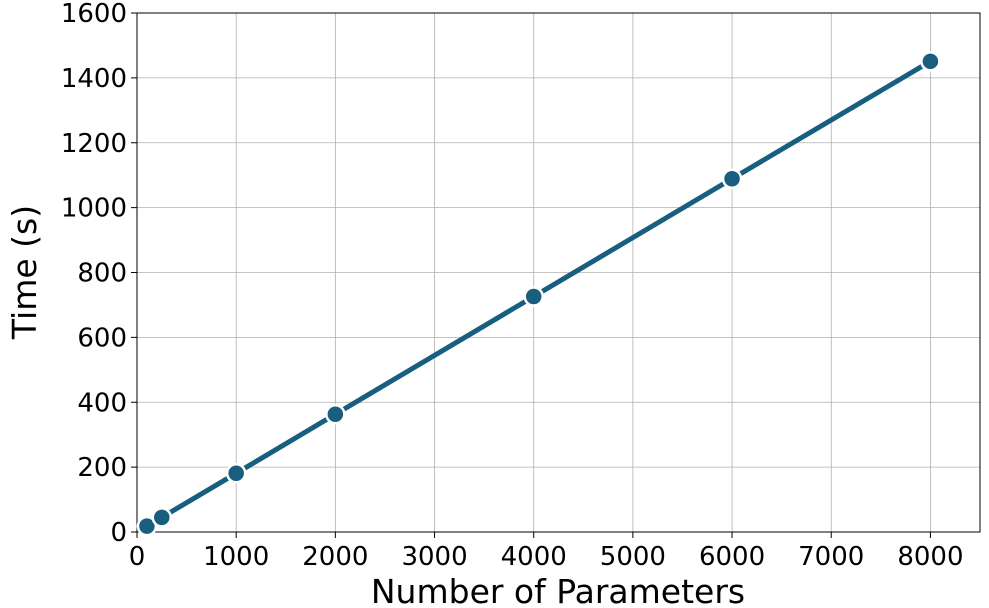  Describe the element at coordinates (930, 557) in the screenshot. I see `x-tick-label: 8000` at that location.